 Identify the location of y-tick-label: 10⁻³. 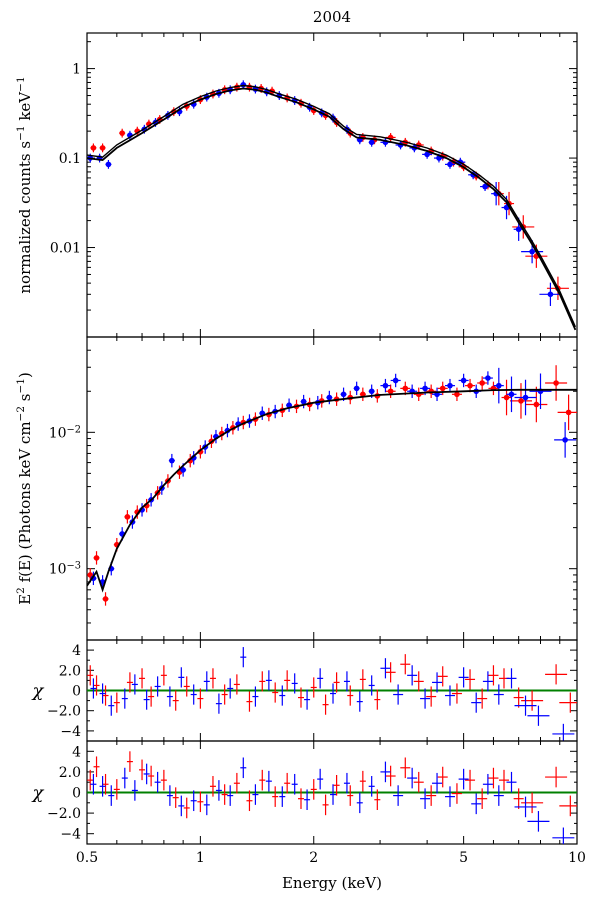
(65, 569).